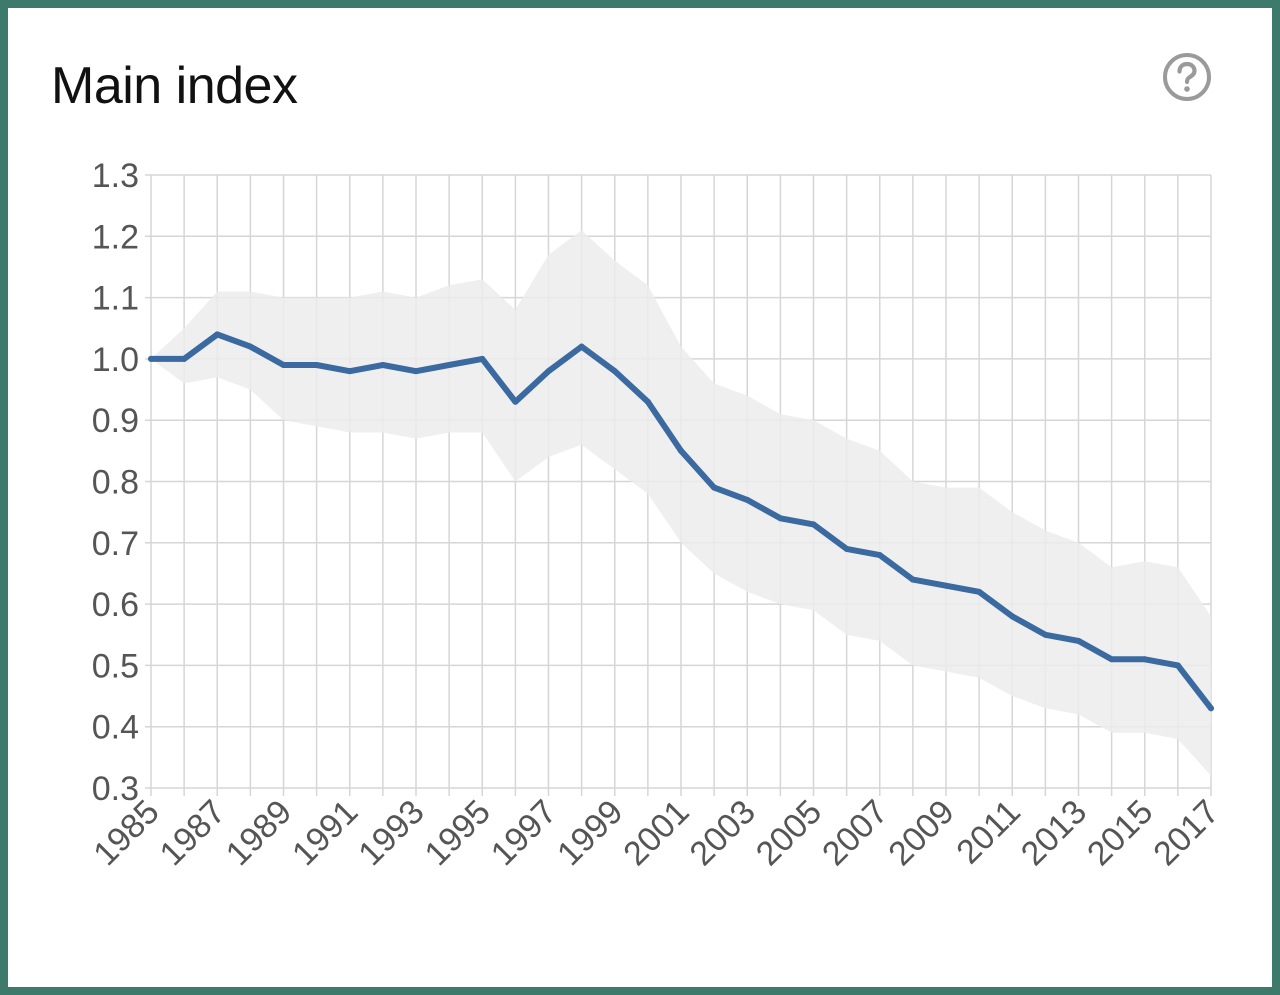 Image resolution: width=1280 pixels, height=995 pixels. I want to click on y-tick-label: 0.3, so click(115, 789).